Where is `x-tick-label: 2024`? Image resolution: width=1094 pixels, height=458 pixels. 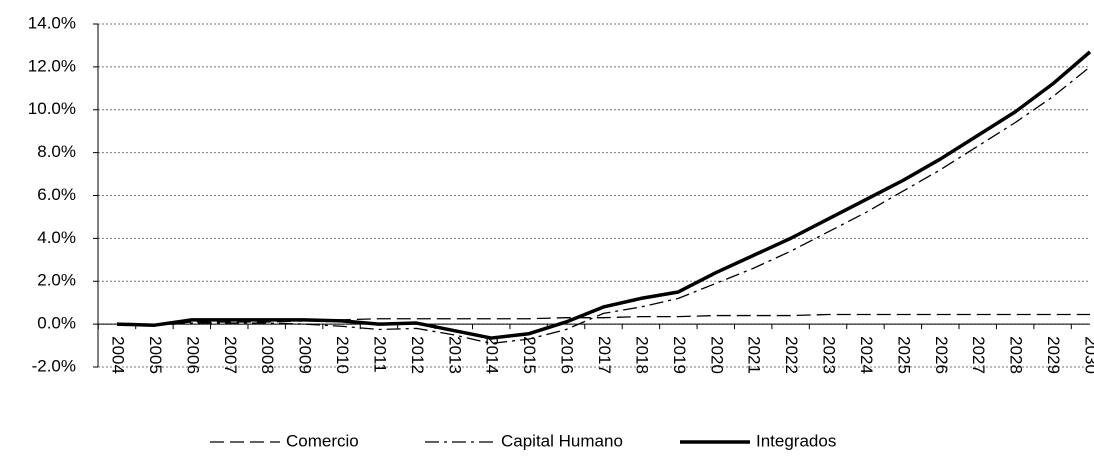
x-tick-label: 2024 is located at coordinates (866, 355).